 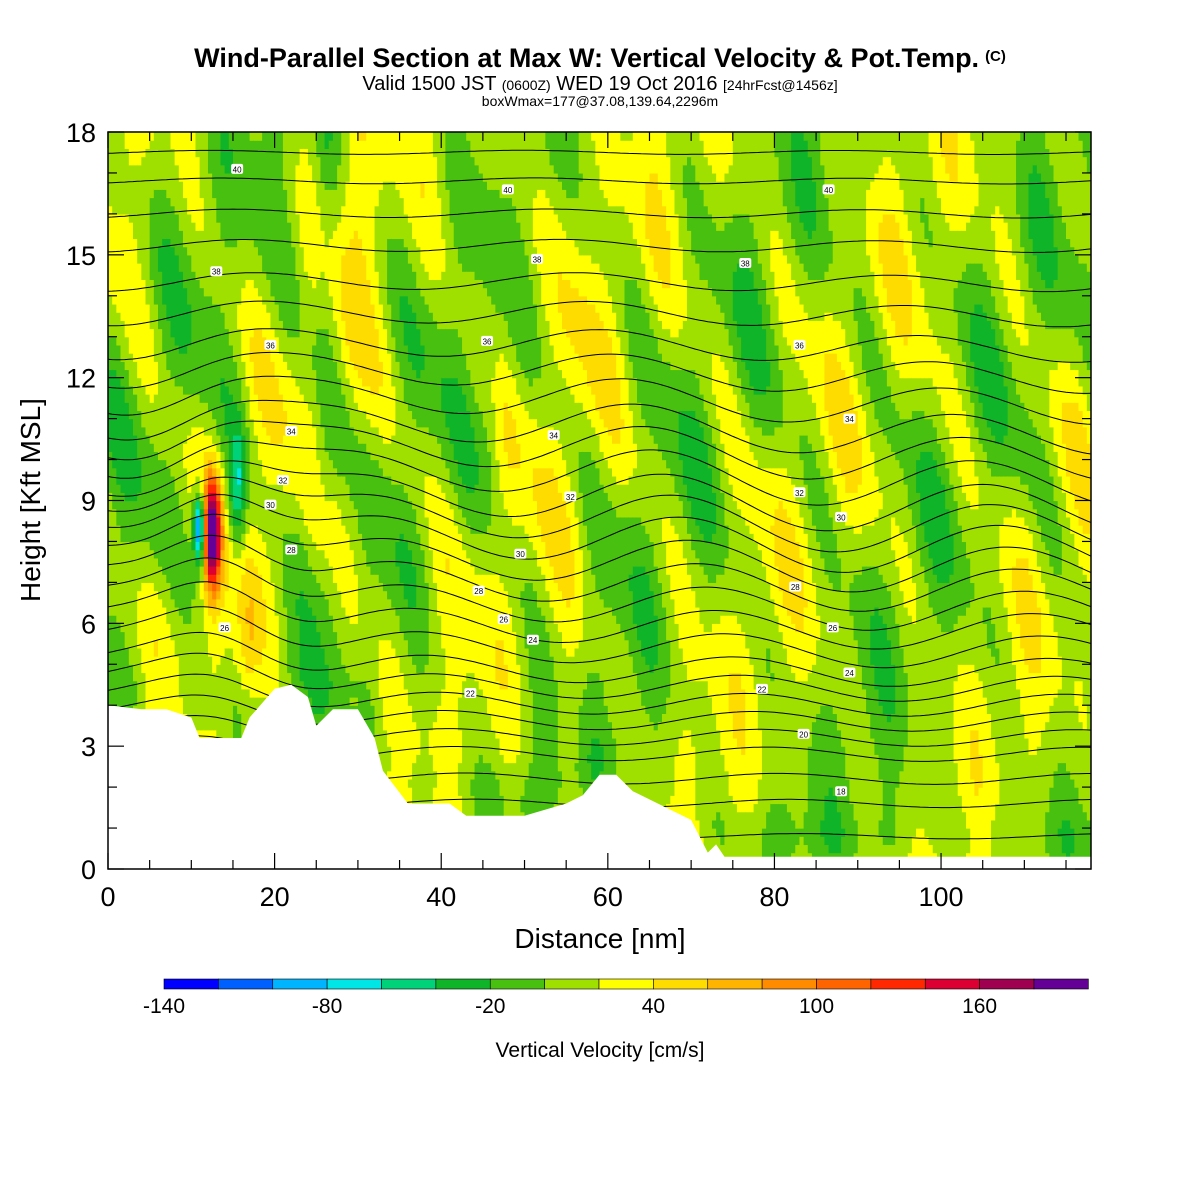 I want to click on isentrope-label-text: 32, so click(x=570, y=497).